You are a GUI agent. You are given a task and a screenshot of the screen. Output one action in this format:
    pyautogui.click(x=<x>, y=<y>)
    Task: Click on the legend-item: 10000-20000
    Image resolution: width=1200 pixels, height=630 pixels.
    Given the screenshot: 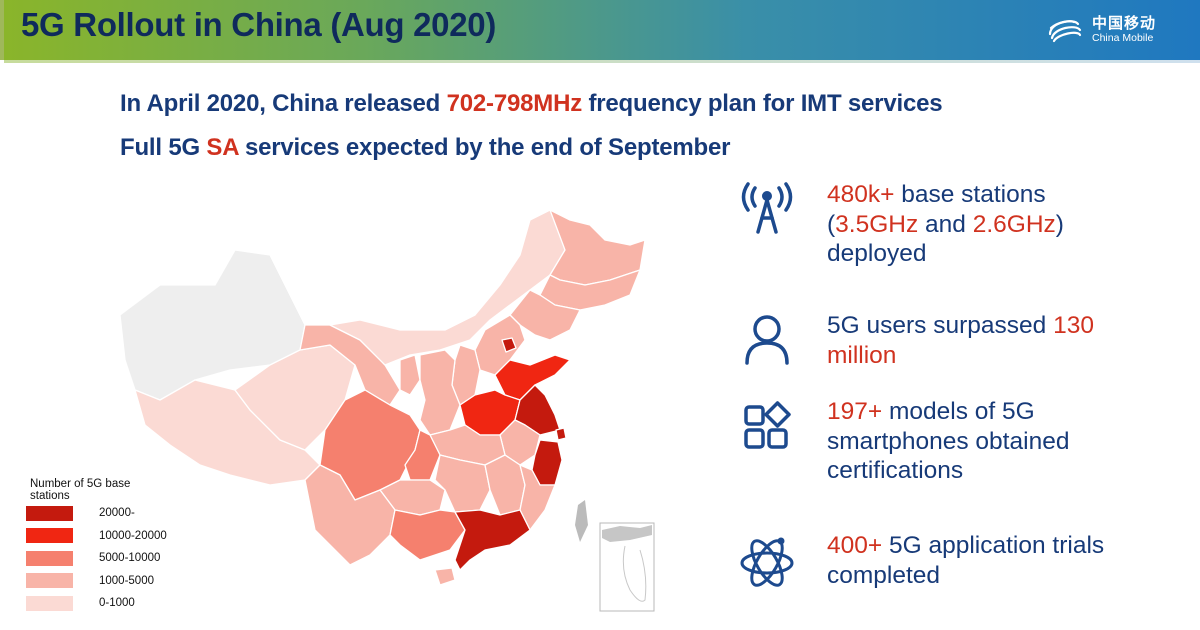 What is the action you would take?
    pyautogui.click(x=98, y=536)
    